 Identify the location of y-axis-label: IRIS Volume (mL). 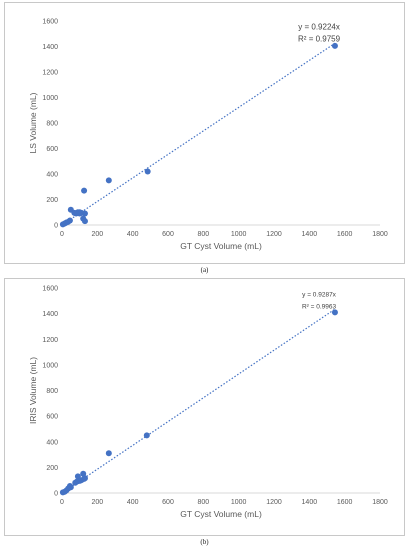
(33, 390).